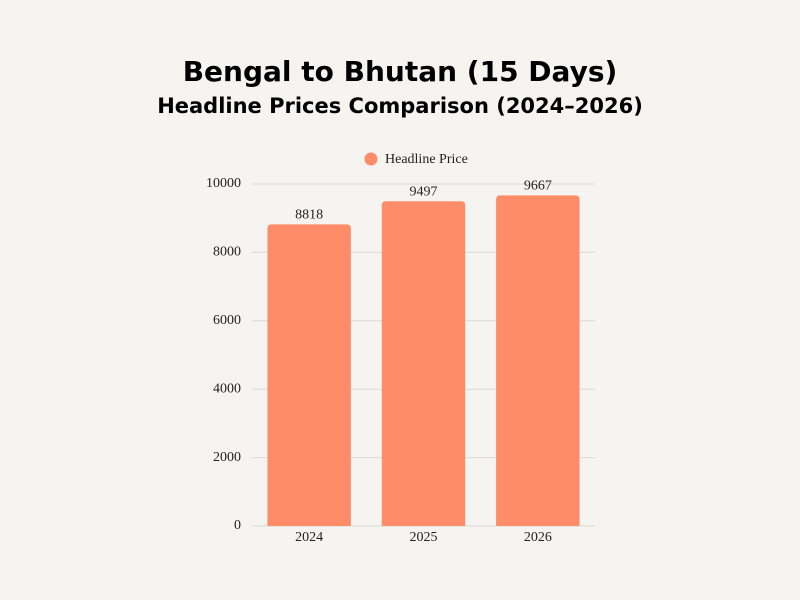 Image resolution: width=800 pixels, height=600 pixels. Describe the element at coordinates (424, 191) in the screenshot. I see `data-label: 9497` at that location.